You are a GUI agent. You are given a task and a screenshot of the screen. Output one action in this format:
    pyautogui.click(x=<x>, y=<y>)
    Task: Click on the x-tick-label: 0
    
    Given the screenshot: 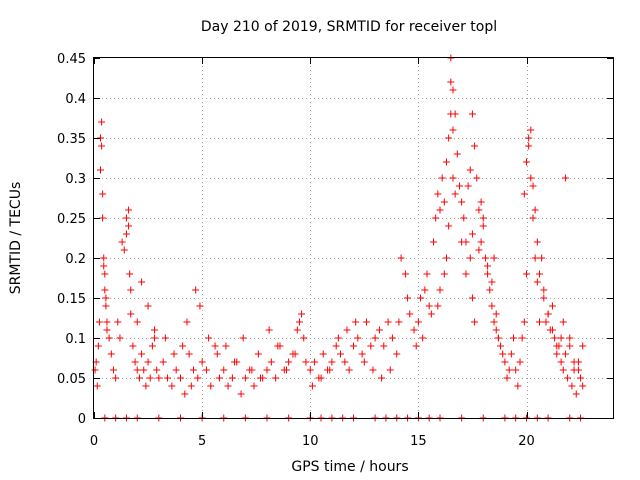 What is the action you would take?
    pyautogui.click(x=94, y=441)
    